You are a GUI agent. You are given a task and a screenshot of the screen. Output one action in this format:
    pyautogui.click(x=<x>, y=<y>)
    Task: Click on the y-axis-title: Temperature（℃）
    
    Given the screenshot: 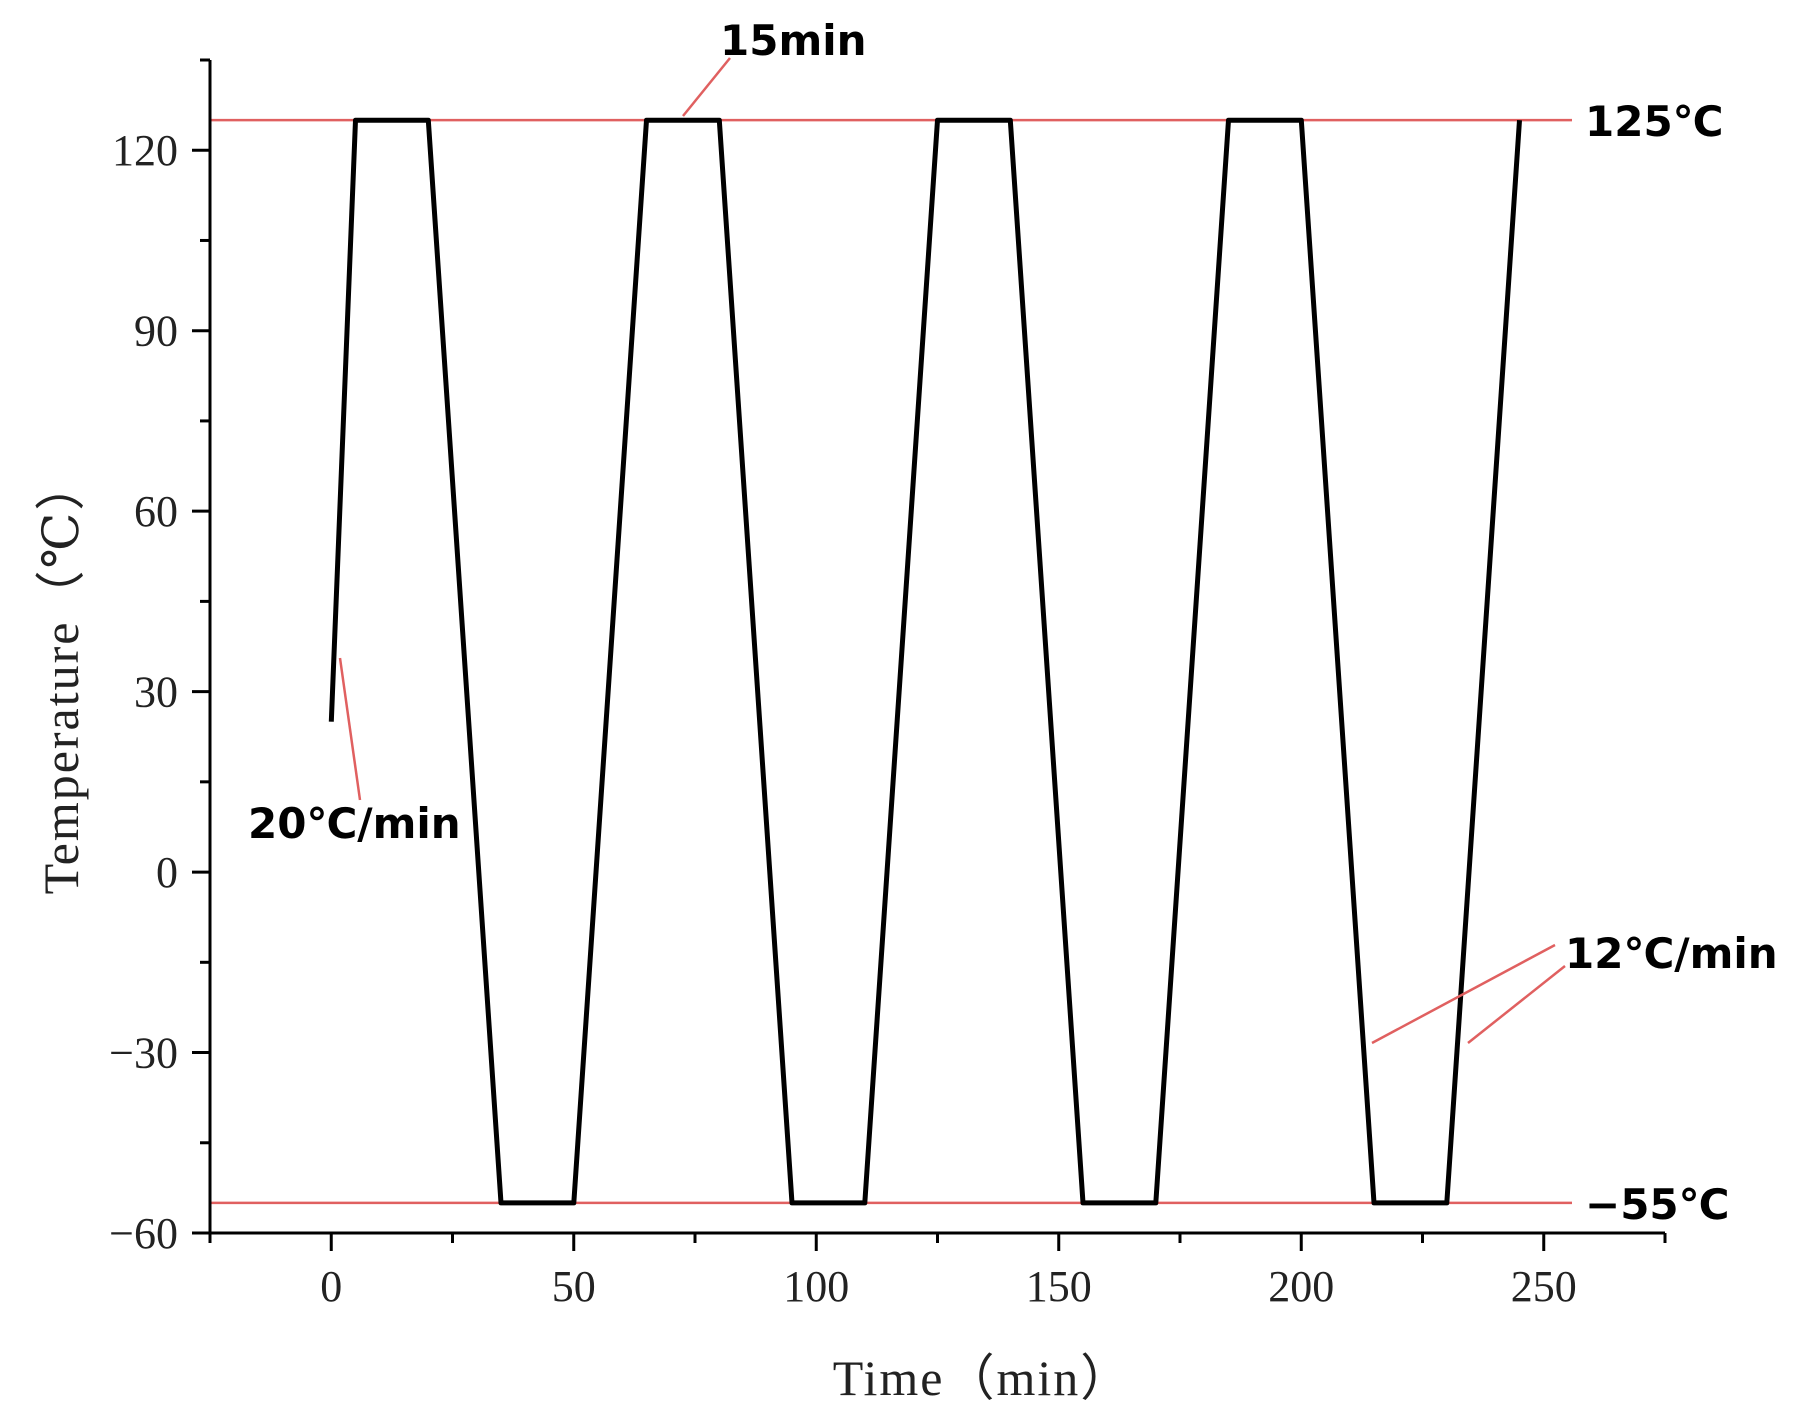 What is the action you would take?
    pyautogui.click(x=61, y=677)
    